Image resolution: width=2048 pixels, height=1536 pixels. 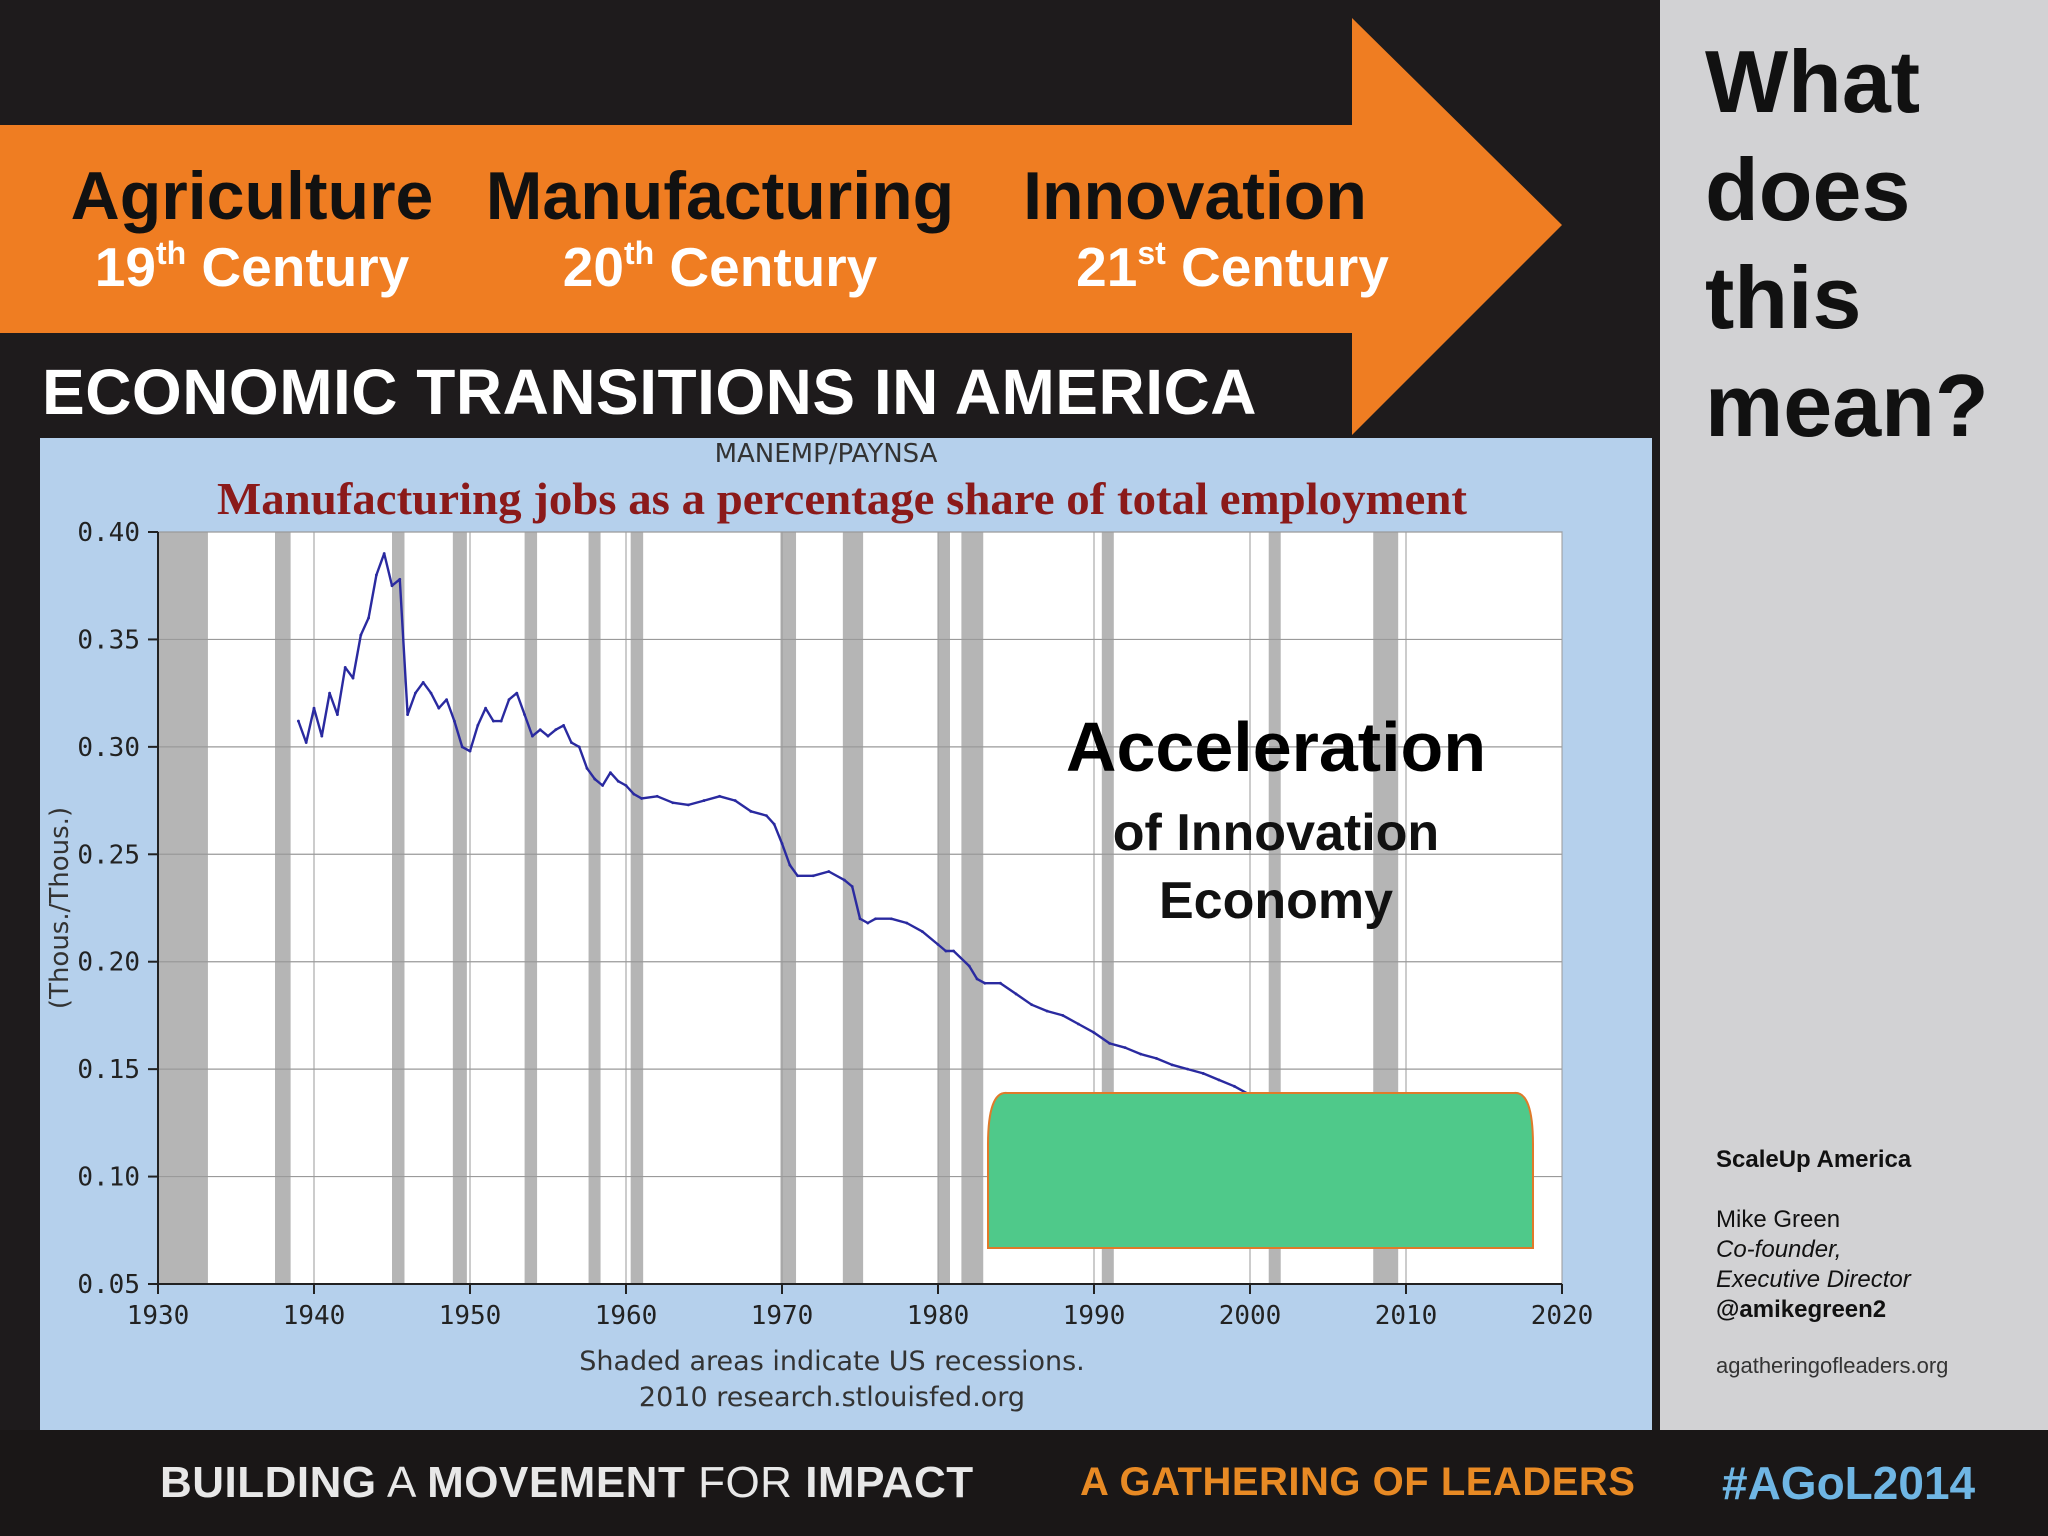 What do you see at coordinates (252, 229) in the screenshot?
I see `era-agriculture: Agriculture 19th Century` at bounding box center [252, 229].